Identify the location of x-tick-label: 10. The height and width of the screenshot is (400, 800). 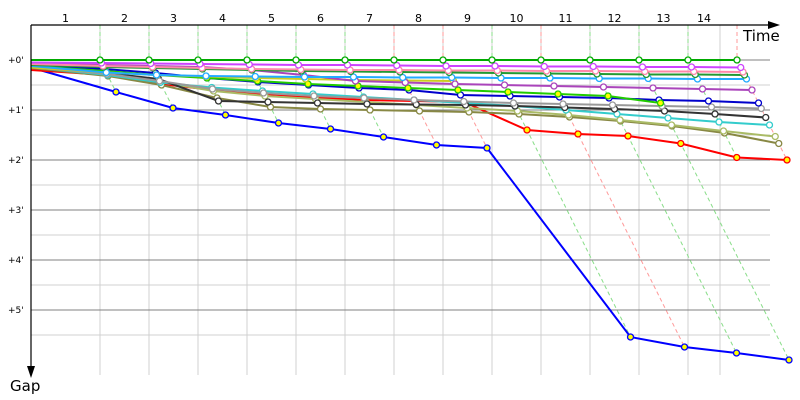
(517, 18).